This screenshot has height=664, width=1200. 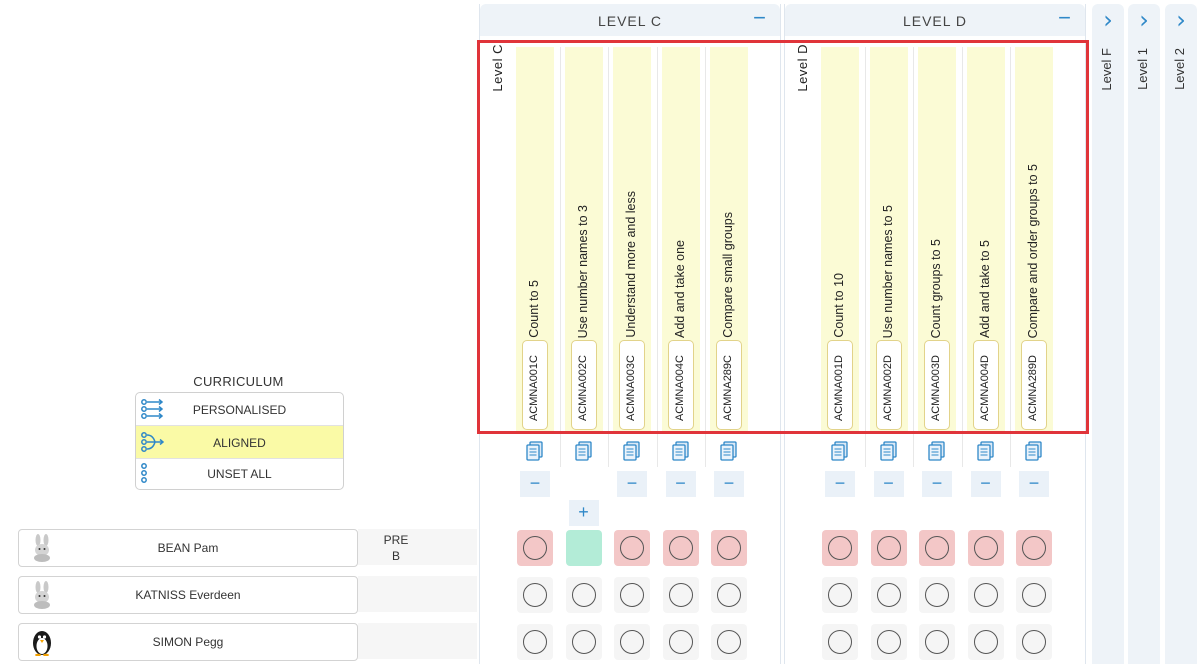 I want to click on student-row-bean-pam: BEAN Pam, so click(x=188, y=548).